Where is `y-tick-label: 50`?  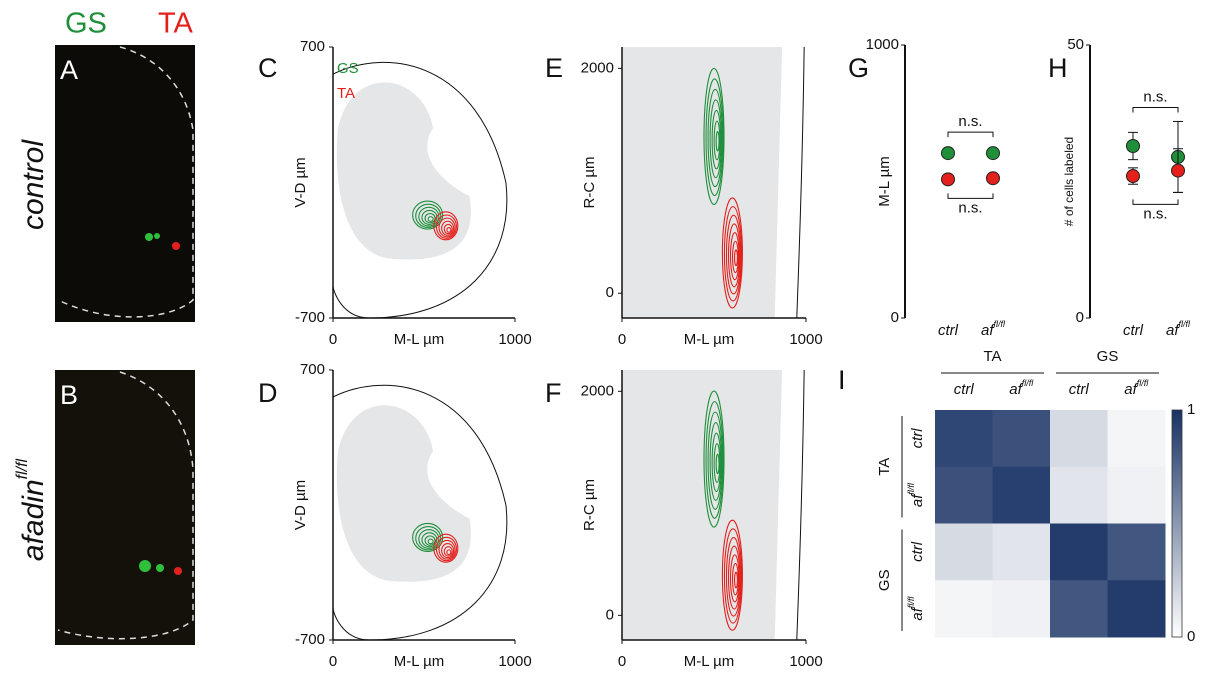
y-tick-label: 50 is located at coordinates (1075, 44).